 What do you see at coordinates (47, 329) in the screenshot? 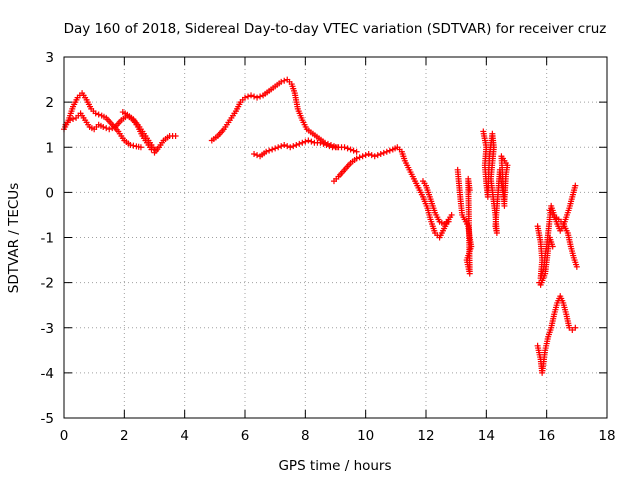
I see `y-tick-label: -3` at bounding box center [47, 329].